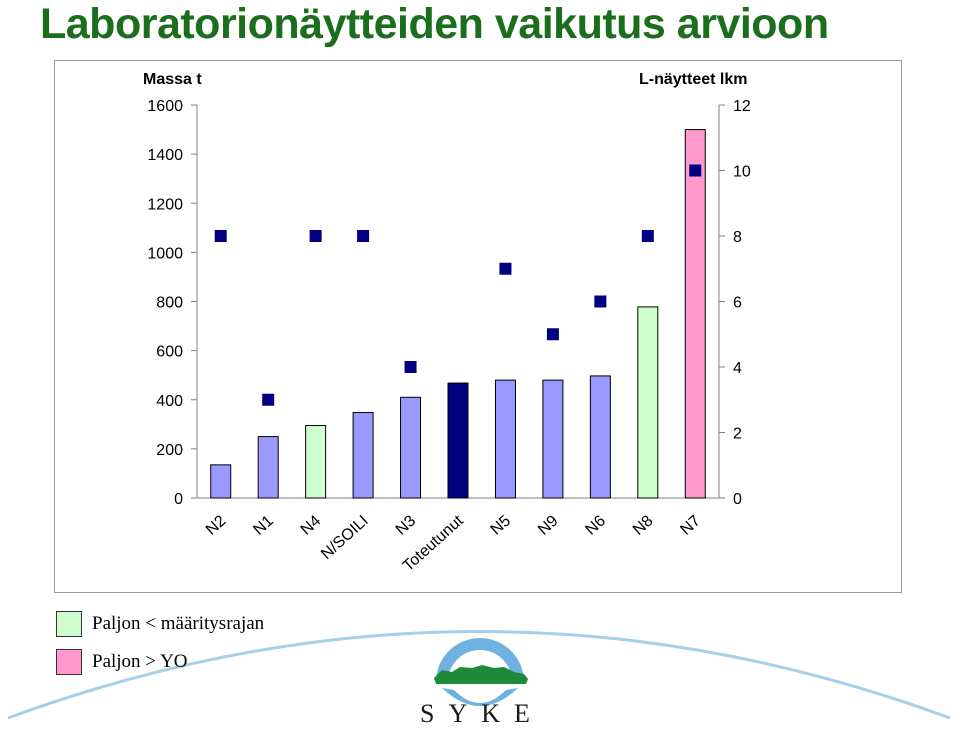 The image size is (960, 729). Describe the element at coordinates (311, 525) in the screenshot. I see `x-tick-label: N4` at that location.